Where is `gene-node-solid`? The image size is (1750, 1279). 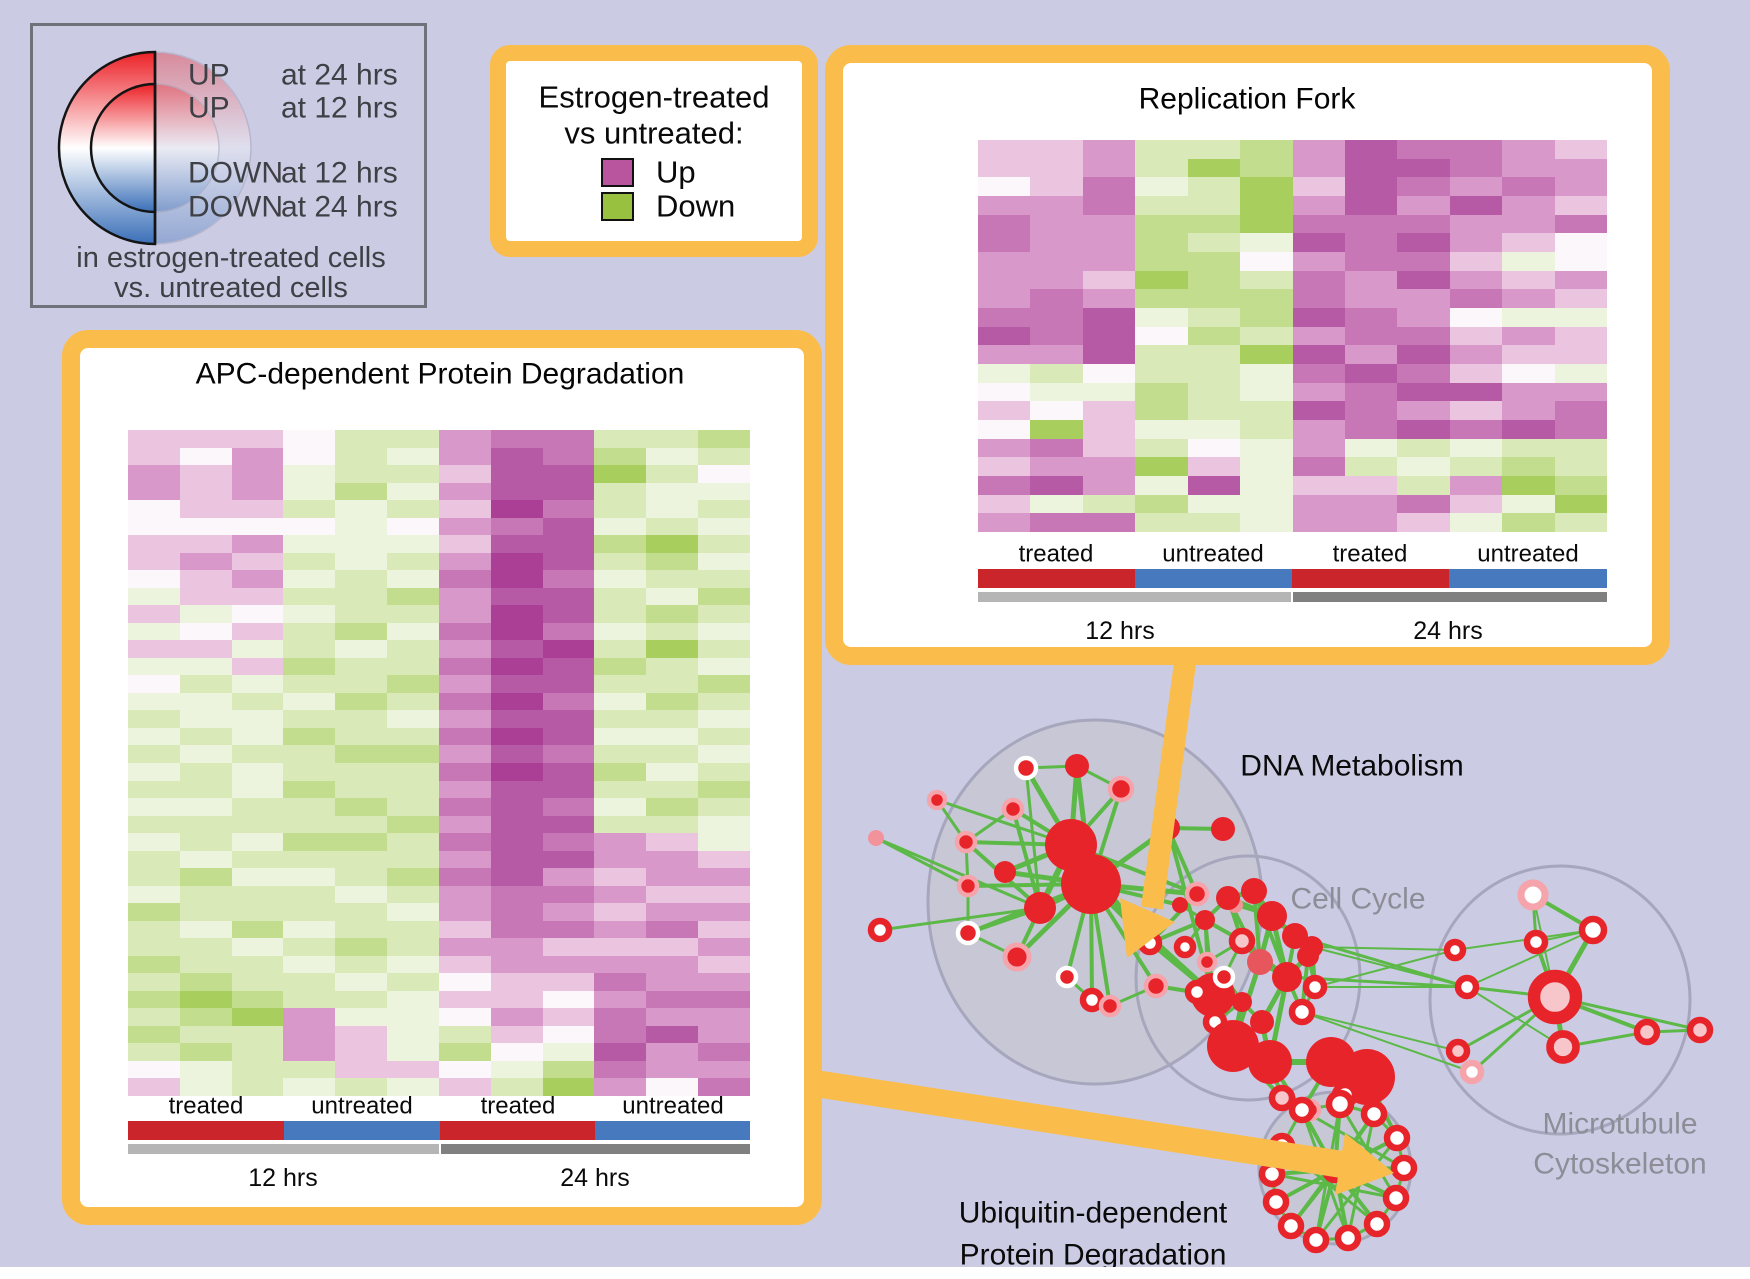 gene-node-solid is located at coordinates (1228, 898).